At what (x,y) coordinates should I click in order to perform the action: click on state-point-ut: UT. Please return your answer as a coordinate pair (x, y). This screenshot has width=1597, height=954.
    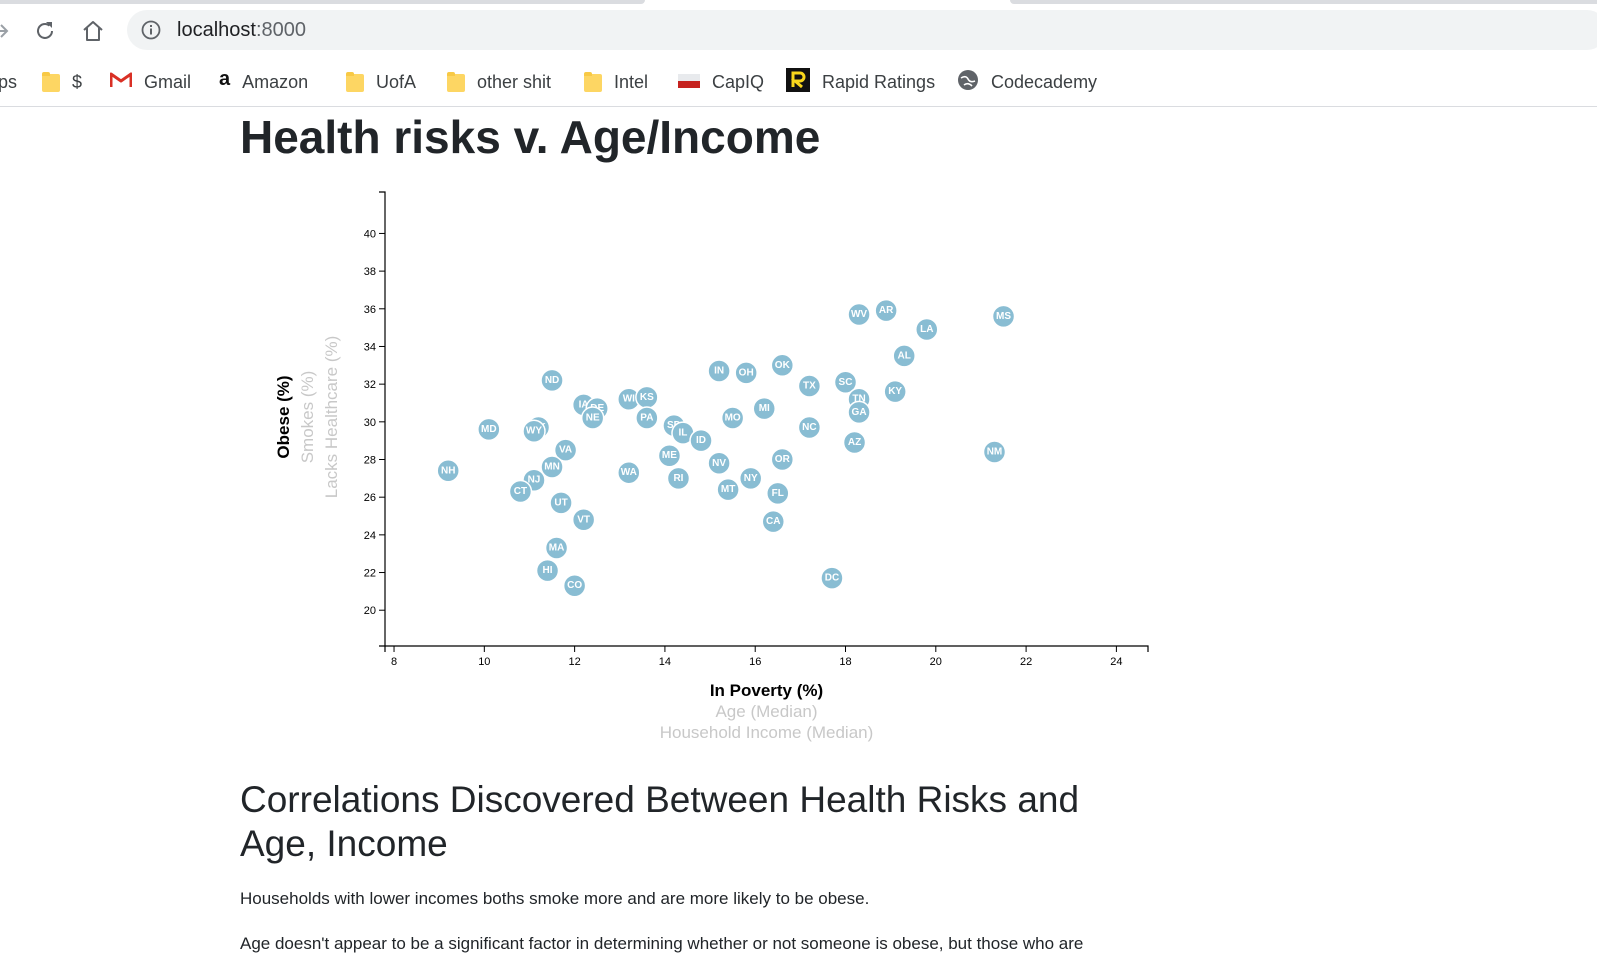
    Looking at the image, I should click on (561, 503).